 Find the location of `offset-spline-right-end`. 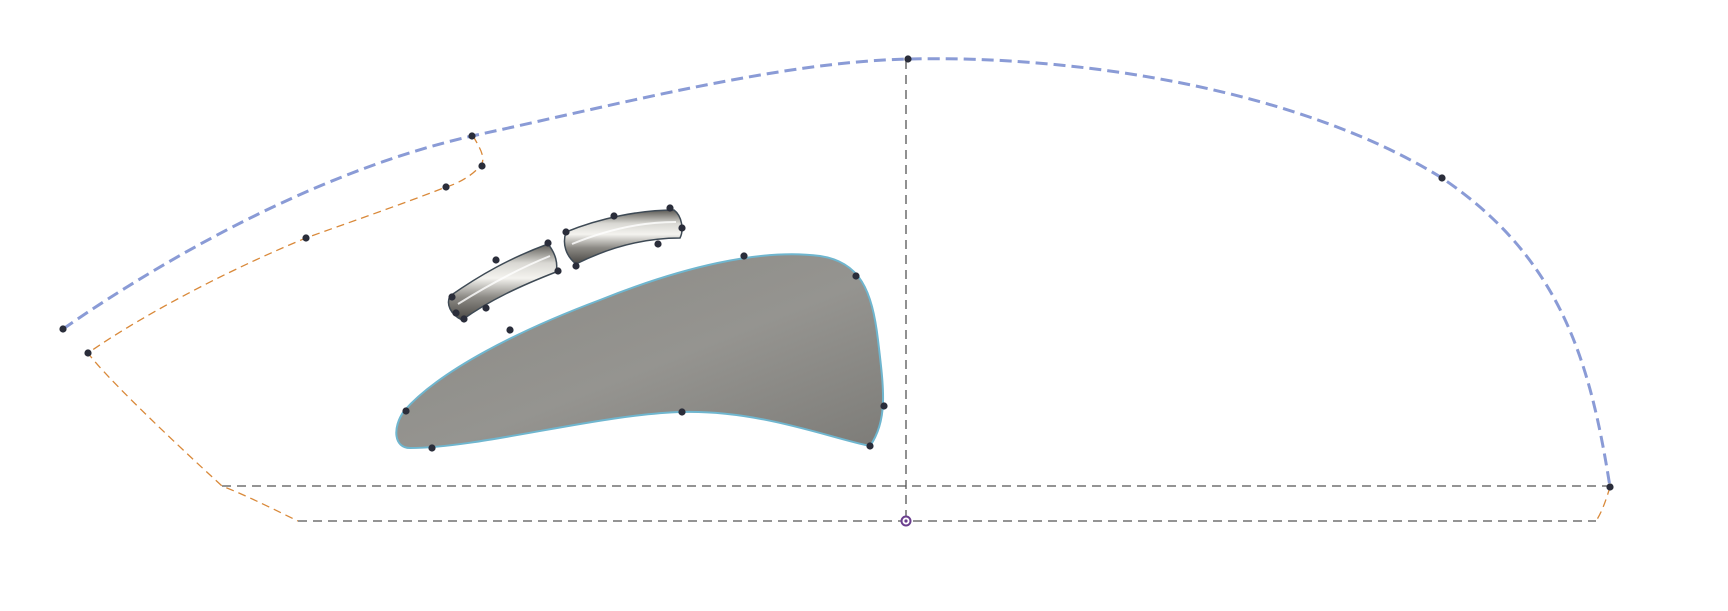

offset-spline-right-end is located at coordinates (1603, 504).